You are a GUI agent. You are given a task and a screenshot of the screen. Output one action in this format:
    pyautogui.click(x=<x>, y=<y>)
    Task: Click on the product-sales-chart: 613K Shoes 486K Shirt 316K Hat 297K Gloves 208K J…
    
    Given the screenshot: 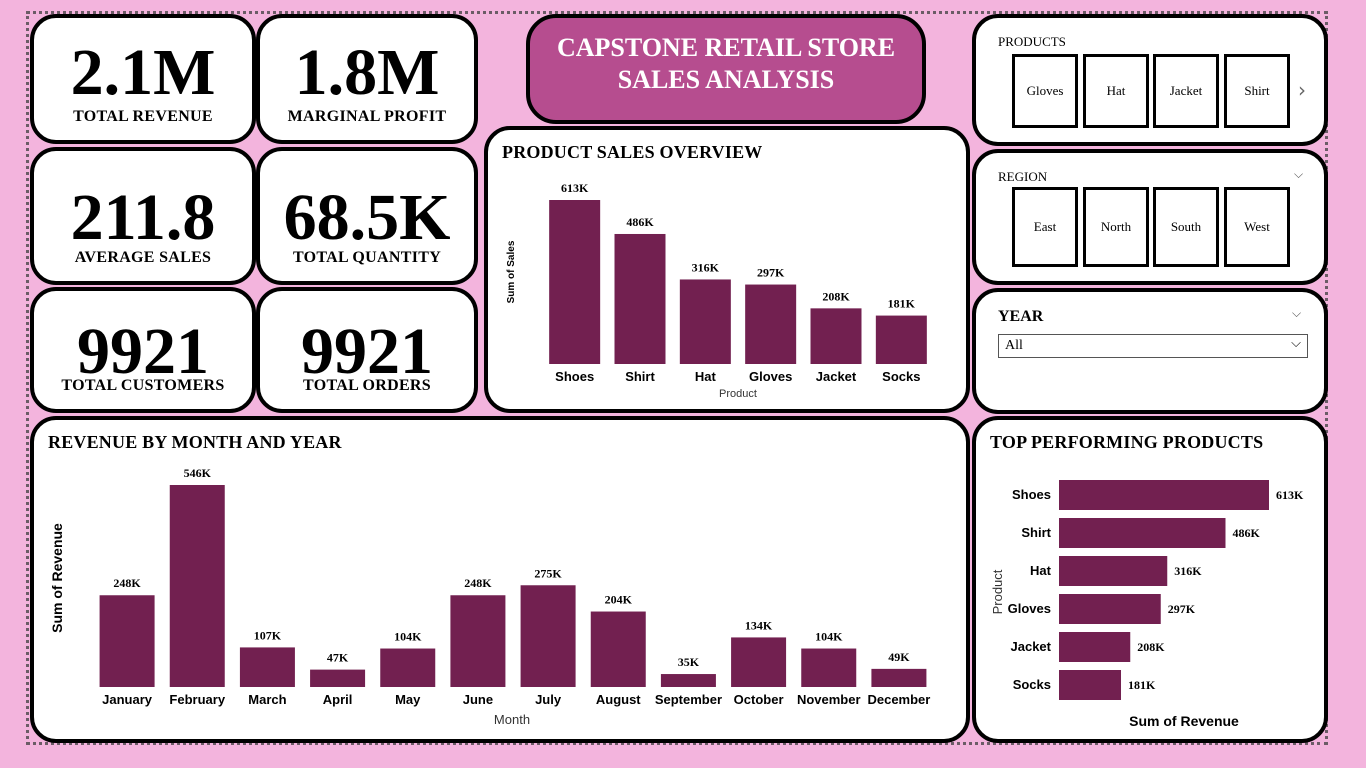 What is the action you would take?
    pyautogui.click(x=716, y=290)
    